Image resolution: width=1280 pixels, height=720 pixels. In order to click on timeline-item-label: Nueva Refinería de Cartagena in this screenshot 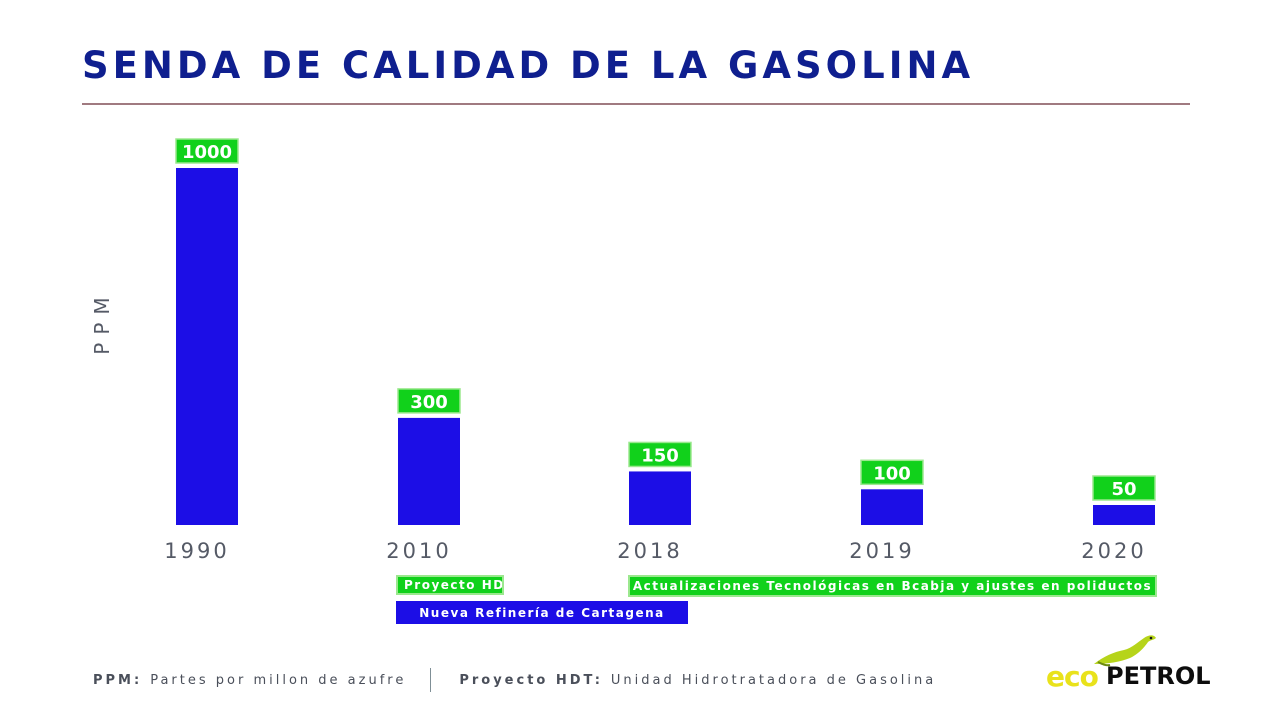, I will do `click(542, 612)`.